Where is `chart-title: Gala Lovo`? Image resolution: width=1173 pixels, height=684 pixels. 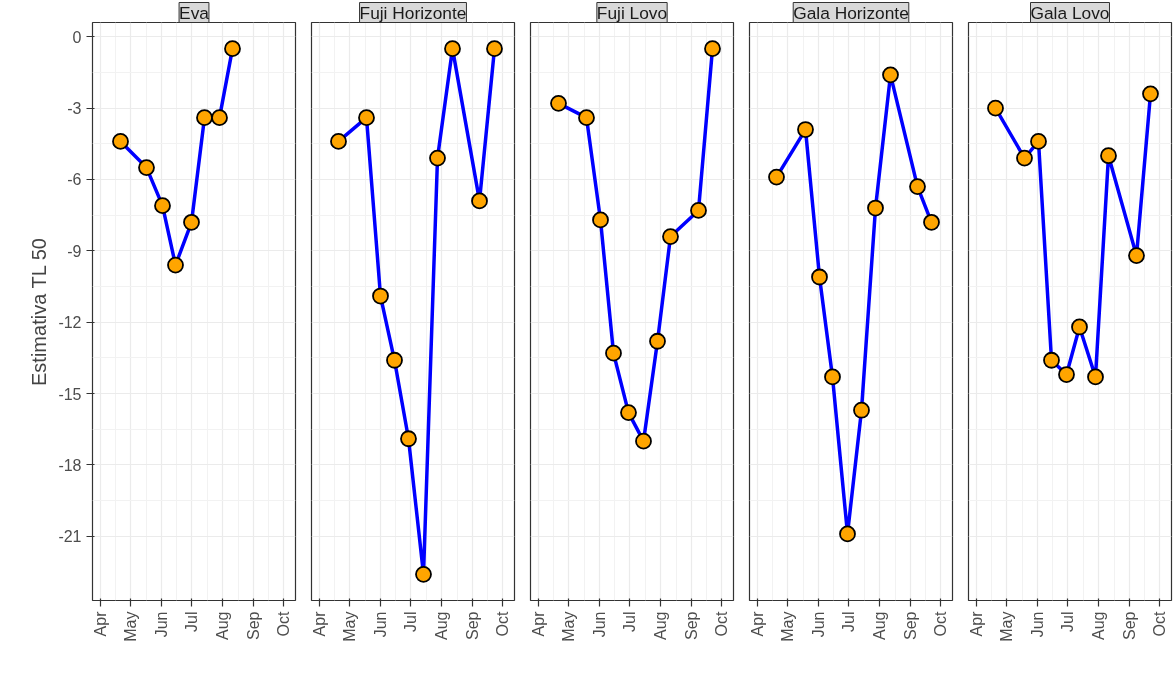 chart-title: Gala Lovo is located at coordinates (1070, 12).